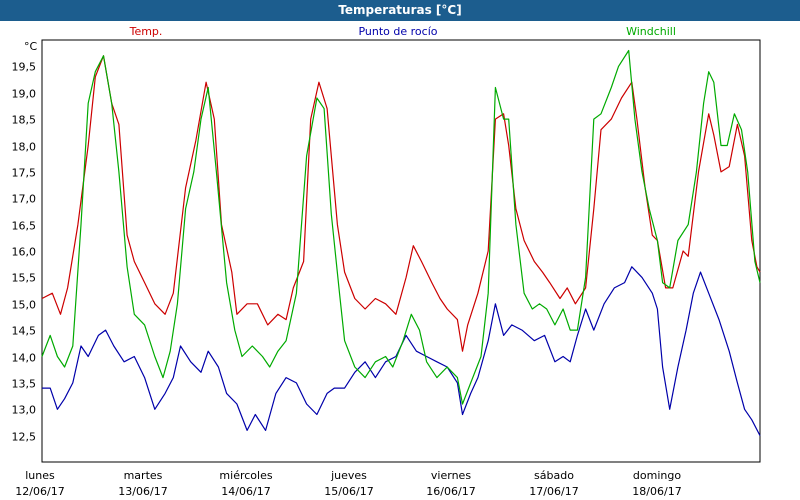 The image size is (800, 500). Describe the element at coordinates (657, 475) in the screenshot. I see `x-tick-day-label: domingo` at that location.